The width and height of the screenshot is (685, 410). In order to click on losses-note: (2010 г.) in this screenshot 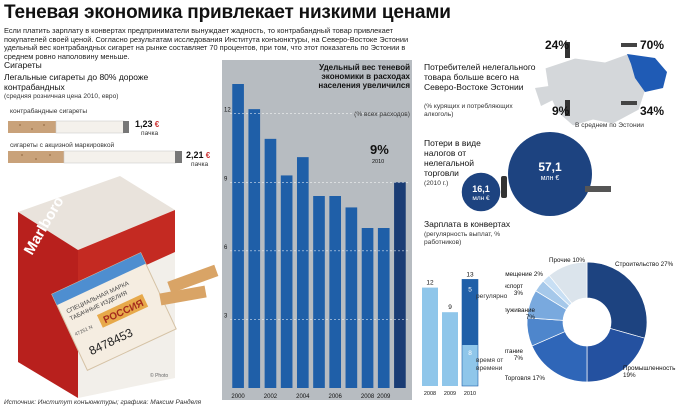, I will do `click(436, 183)`.